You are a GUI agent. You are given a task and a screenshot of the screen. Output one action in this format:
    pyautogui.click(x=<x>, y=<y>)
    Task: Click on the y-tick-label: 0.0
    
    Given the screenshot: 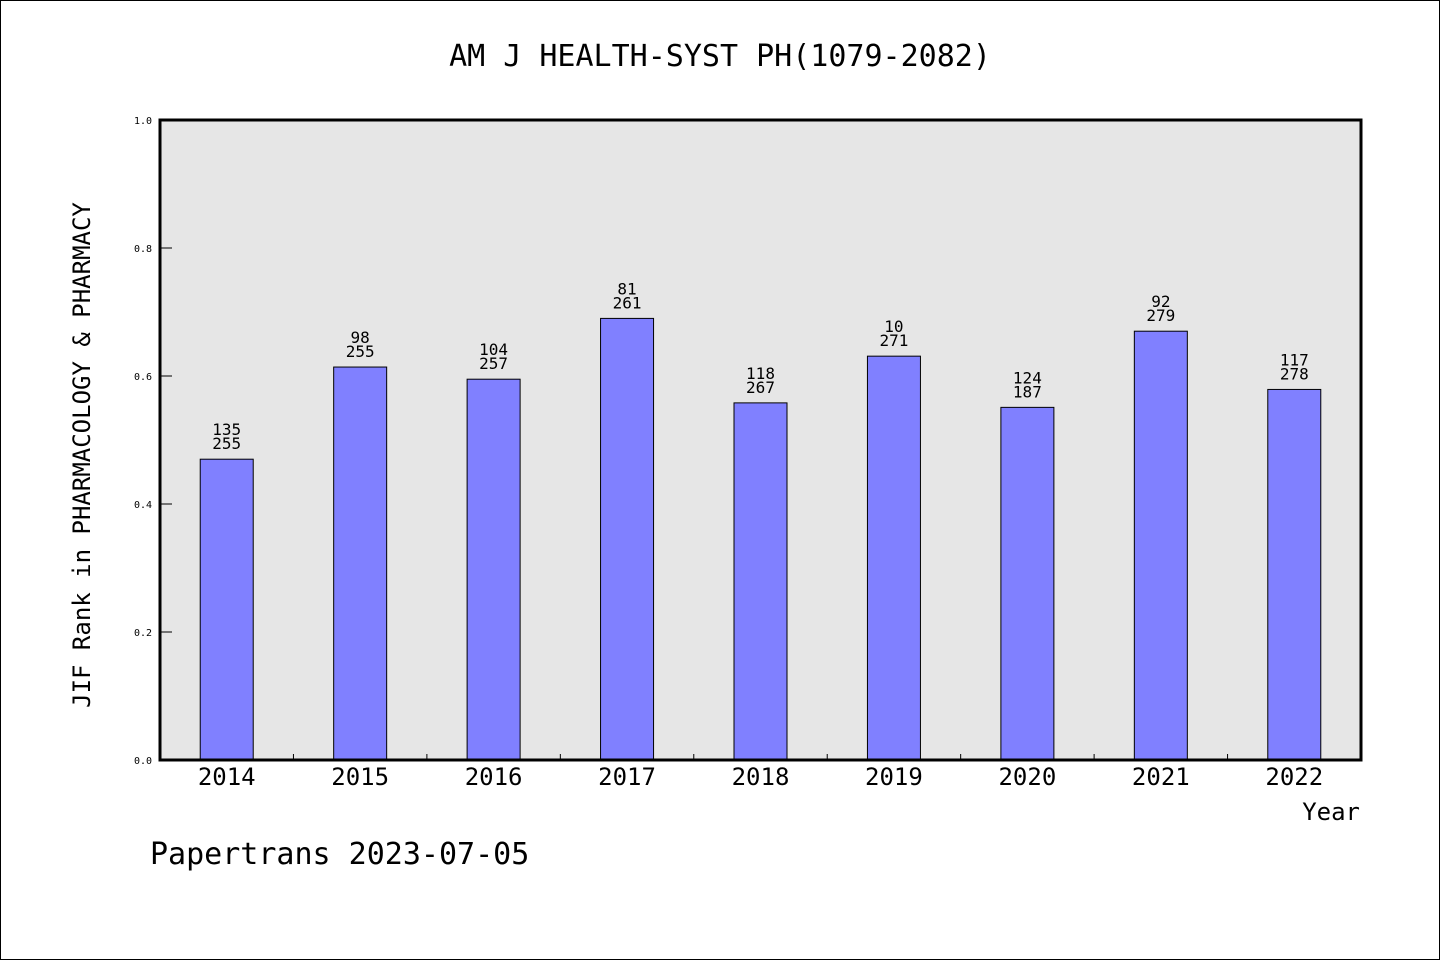 What is the action you would take?
    pyautogui.click(x=143, y=761)
    